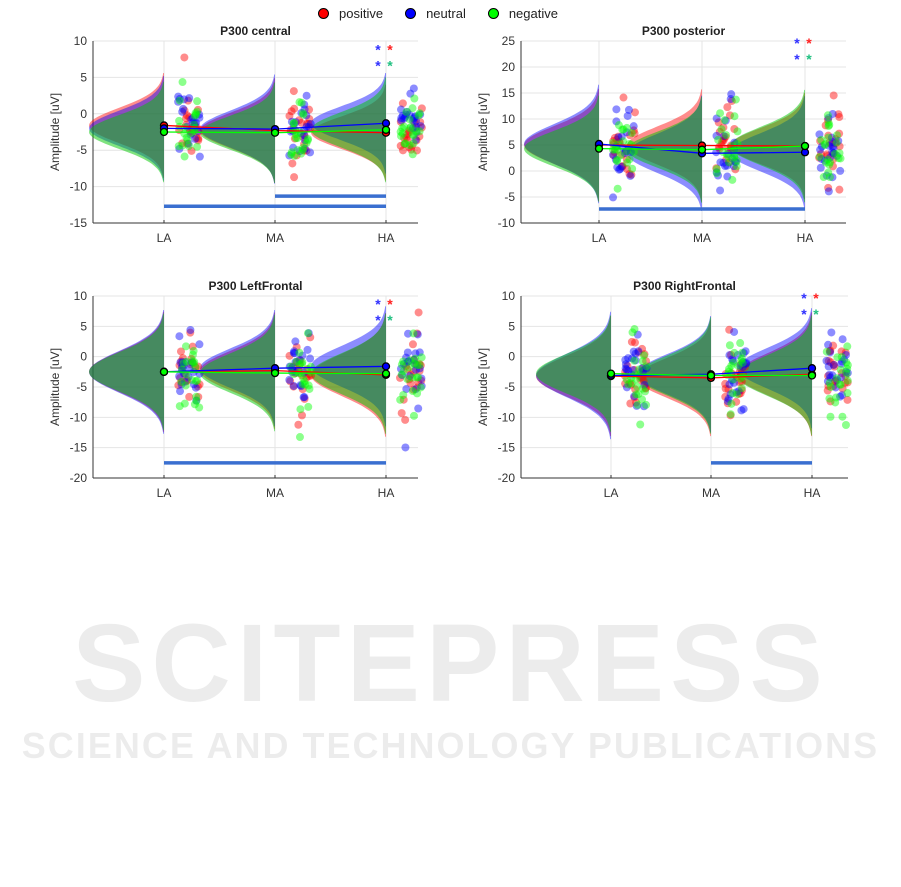 This screenshot has width=901, height=887. I want to click on y-tick-label: 10, so click(509, 119).